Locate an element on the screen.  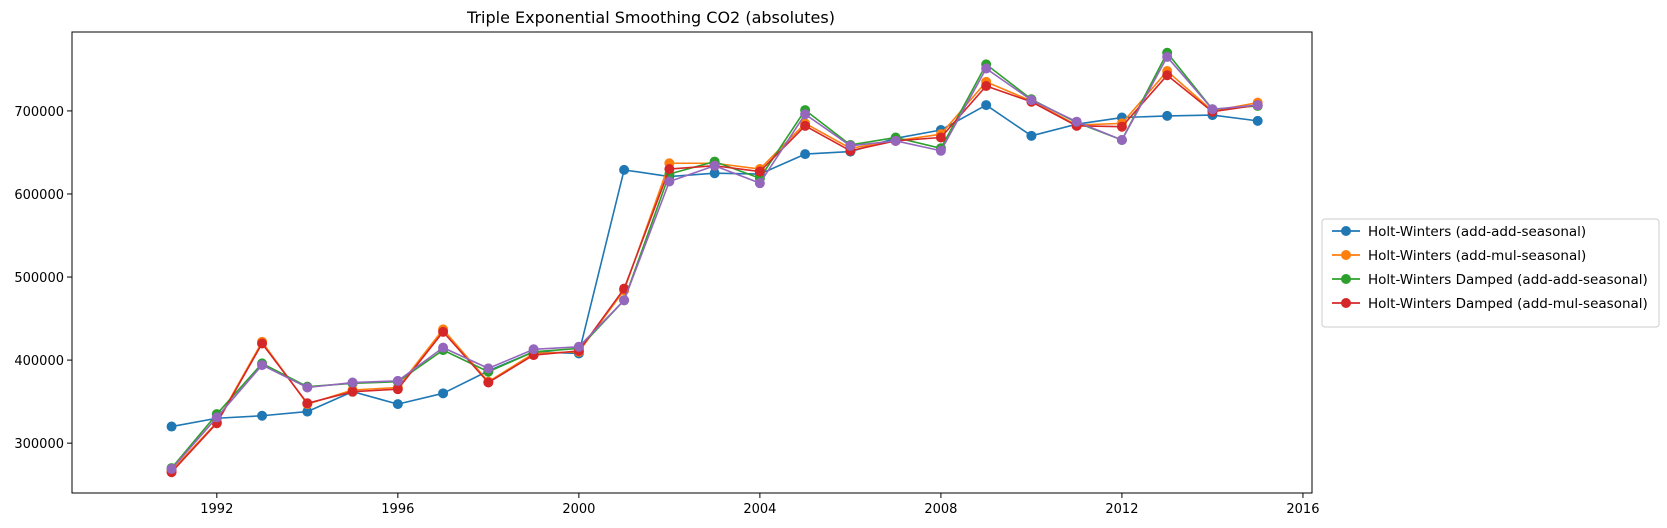
legend-item: Holt-Winters (add-mul-seasonal) is located at coordinates (1459, 256).